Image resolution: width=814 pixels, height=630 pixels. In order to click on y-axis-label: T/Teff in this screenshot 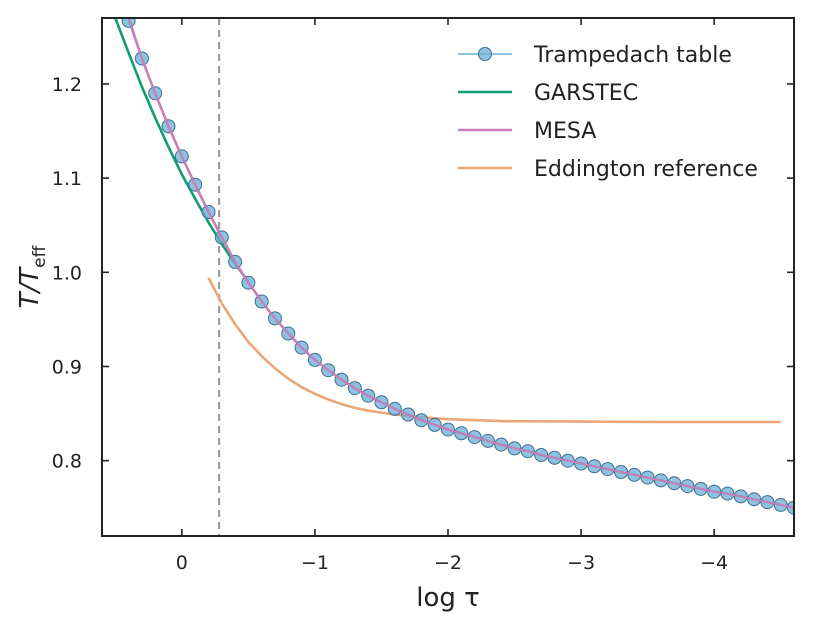, I will do `click(32, 276)`.